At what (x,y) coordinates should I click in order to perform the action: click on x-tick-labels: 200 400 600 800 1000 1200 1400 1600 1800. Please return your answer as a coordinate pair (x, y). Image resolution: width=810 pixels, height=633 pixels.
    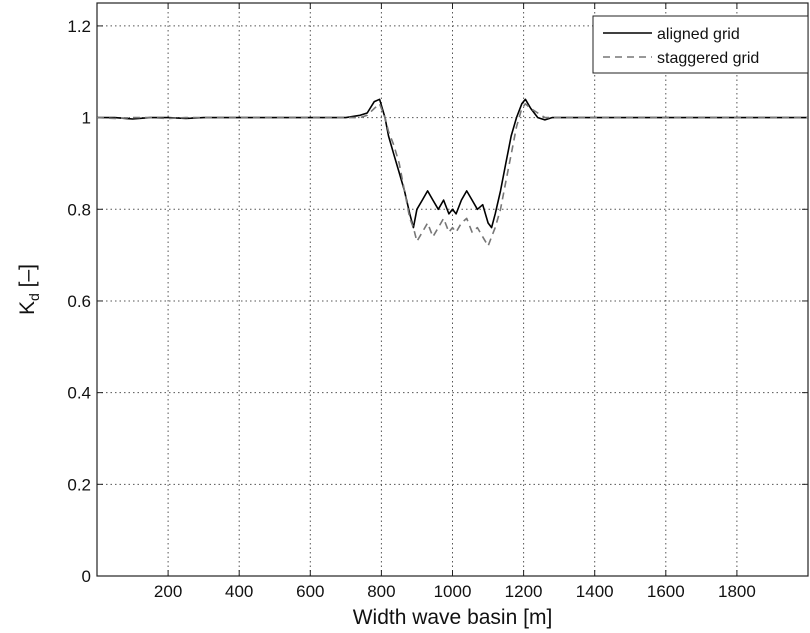
    Looking at the image, I should click on (455, 591).